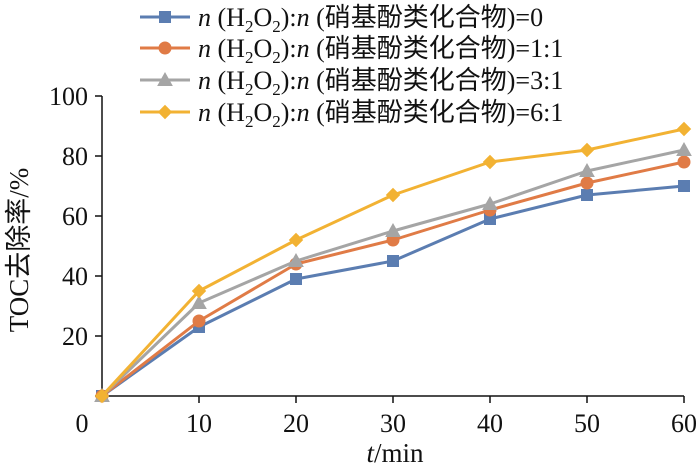 The width and height of the screenshot is (700, 471). What do you see at coordinates (296, 423) in the screenshot?
I see `x-tick-label: 20` at bounding box center [296, 423].